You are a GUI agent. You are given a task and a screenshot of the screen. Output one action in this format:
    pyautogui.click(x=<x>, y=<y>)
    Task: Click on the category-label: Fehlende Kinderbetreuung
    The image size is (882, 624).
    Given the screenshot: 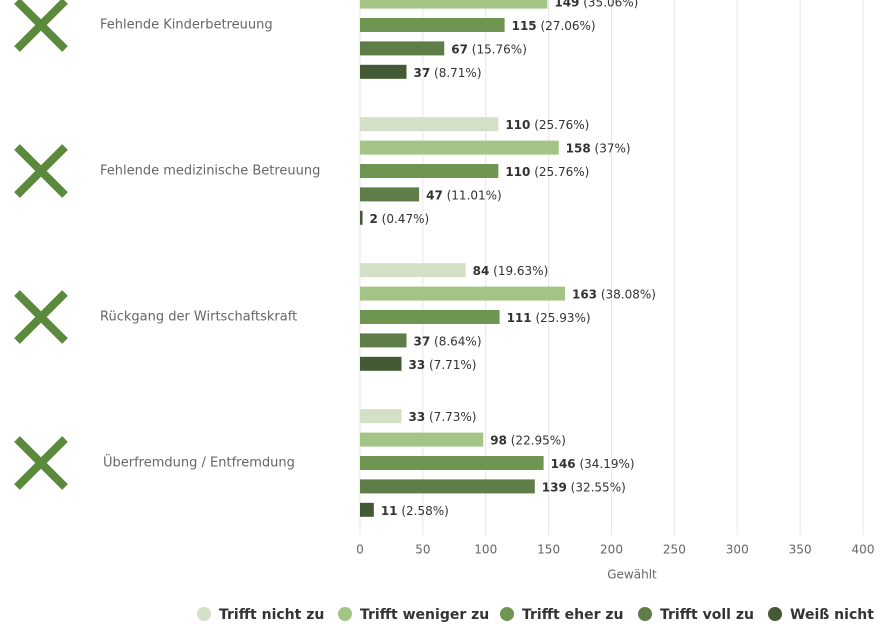 What is the action you would take?
    pyautogui.click(x=186, y=25)
    